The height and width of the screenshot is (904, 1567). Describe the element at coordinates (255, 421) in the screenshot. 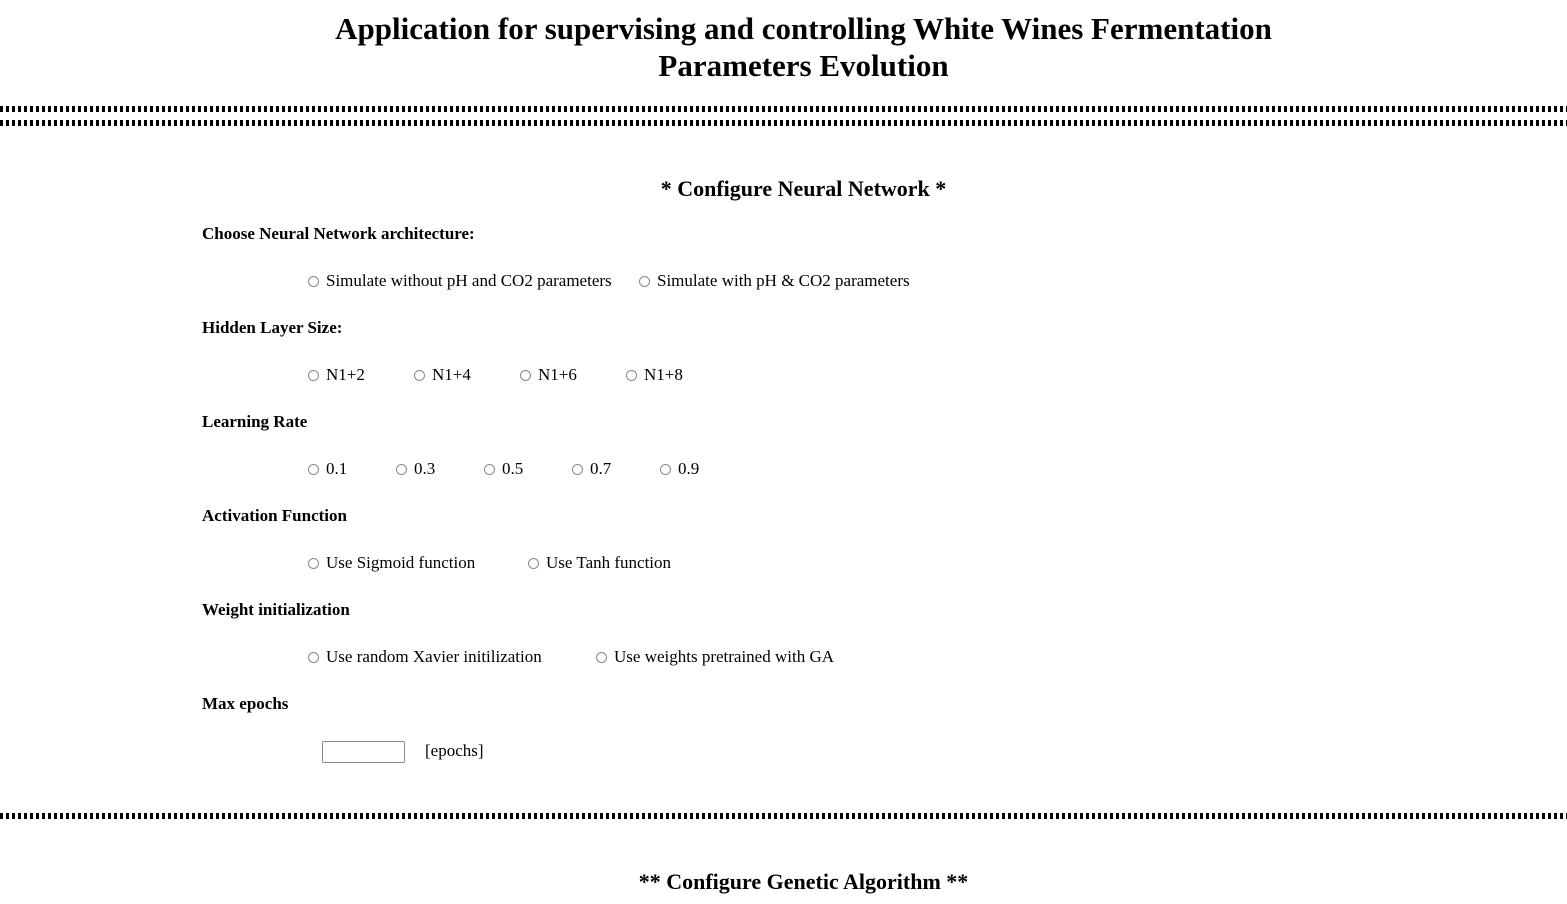

I see `learning-rate-label: Learning Rate` at that location.